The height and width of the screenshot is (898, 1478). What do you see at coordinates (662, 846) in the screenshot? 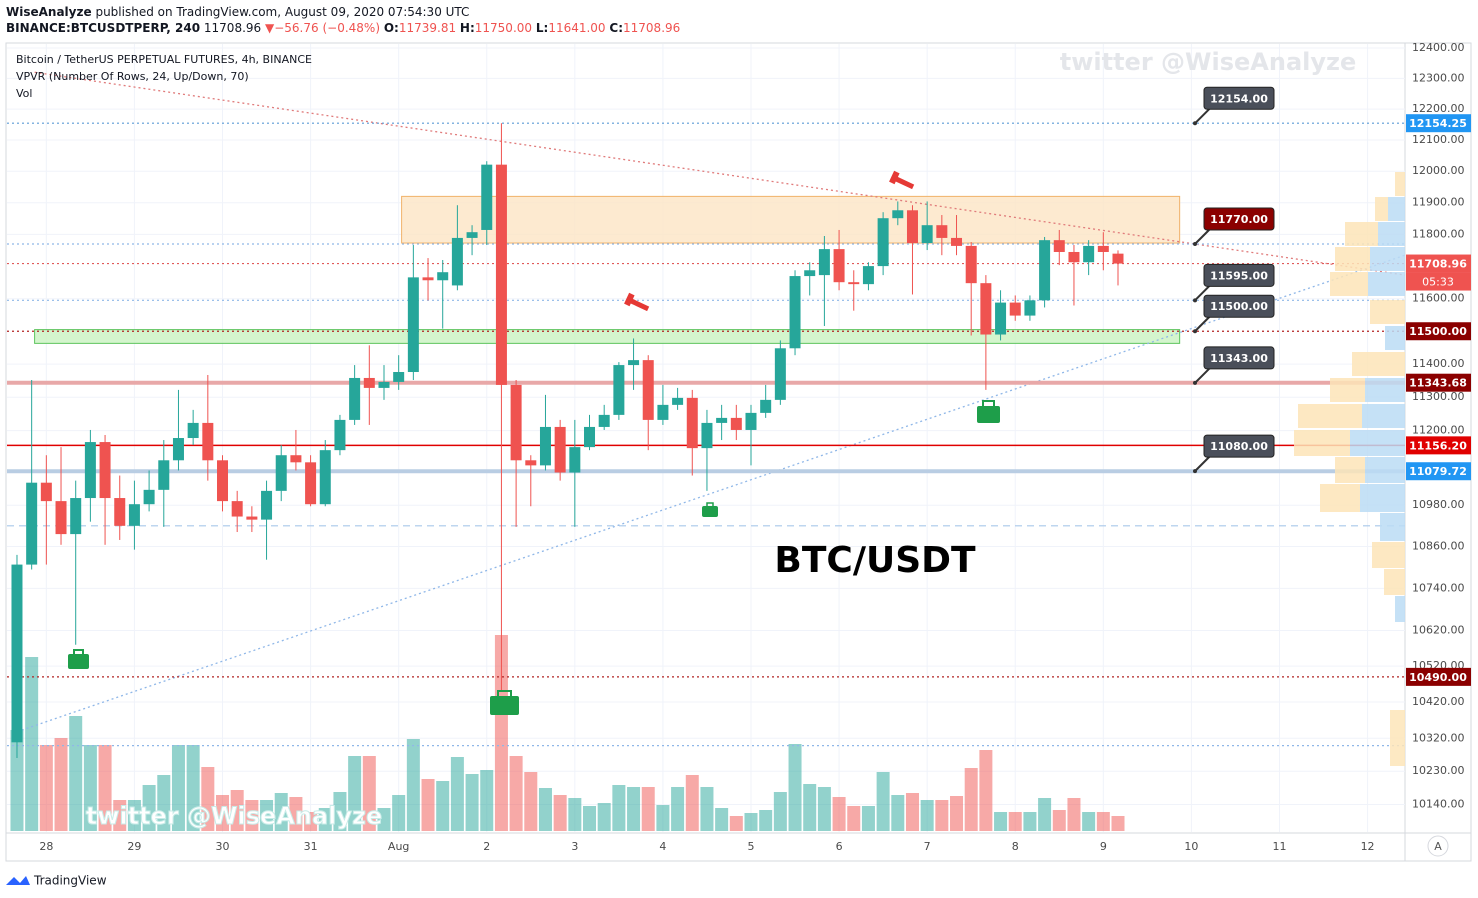
I see `x-tick-label: 4` at bounding box center [662, 846].